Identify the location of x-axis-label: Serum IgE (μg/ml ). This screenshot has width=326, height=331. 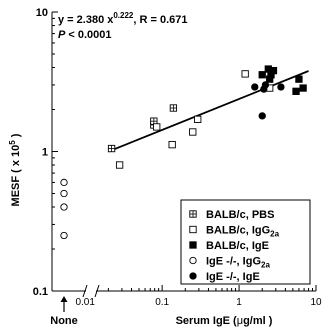
(224, 321).